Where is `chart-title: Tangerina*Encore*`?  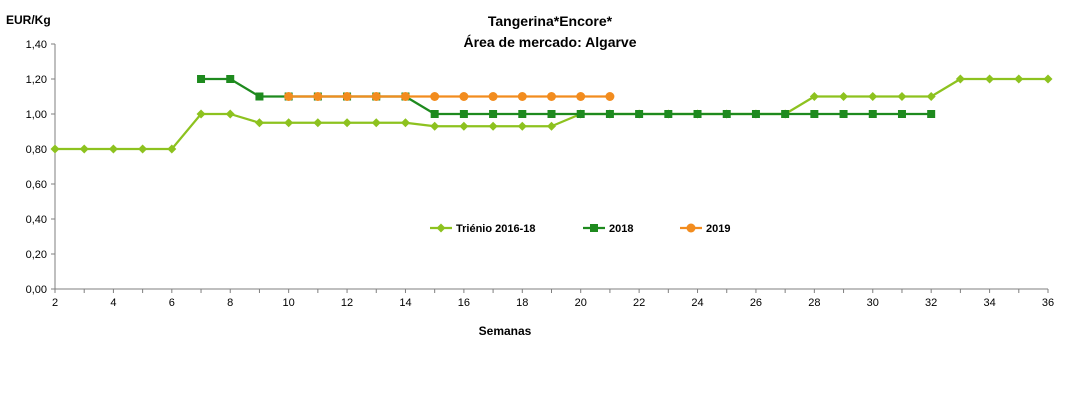
chart-title: Tangerina*Encore* is located at coordinates (550, 21).